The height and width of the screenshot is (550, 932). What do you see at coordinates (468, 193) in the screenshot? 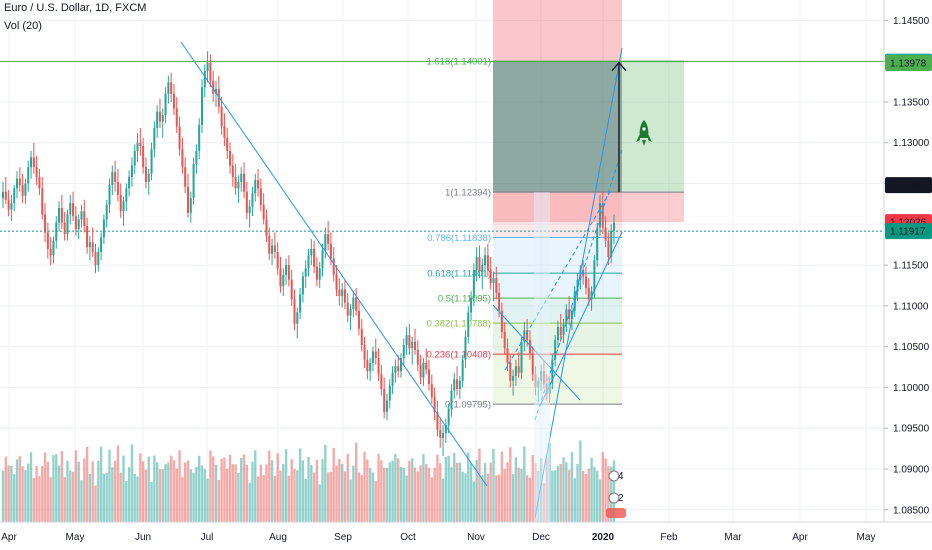
I see `fib-level-label: 1(1.12394)` at bounding box center [468, 193].